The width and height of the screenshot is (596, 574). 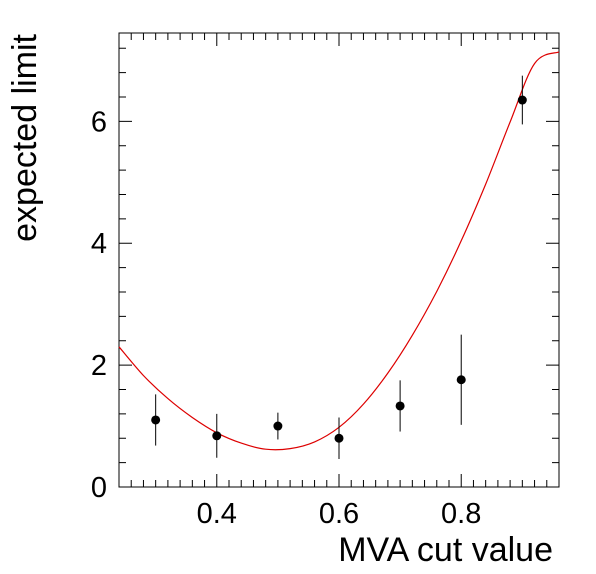 What do you see at coordinates (99, 305) in the screenshot?
I see `y-axis-tick-labels: 0 2 4 6` at bounding box center [99, 305].